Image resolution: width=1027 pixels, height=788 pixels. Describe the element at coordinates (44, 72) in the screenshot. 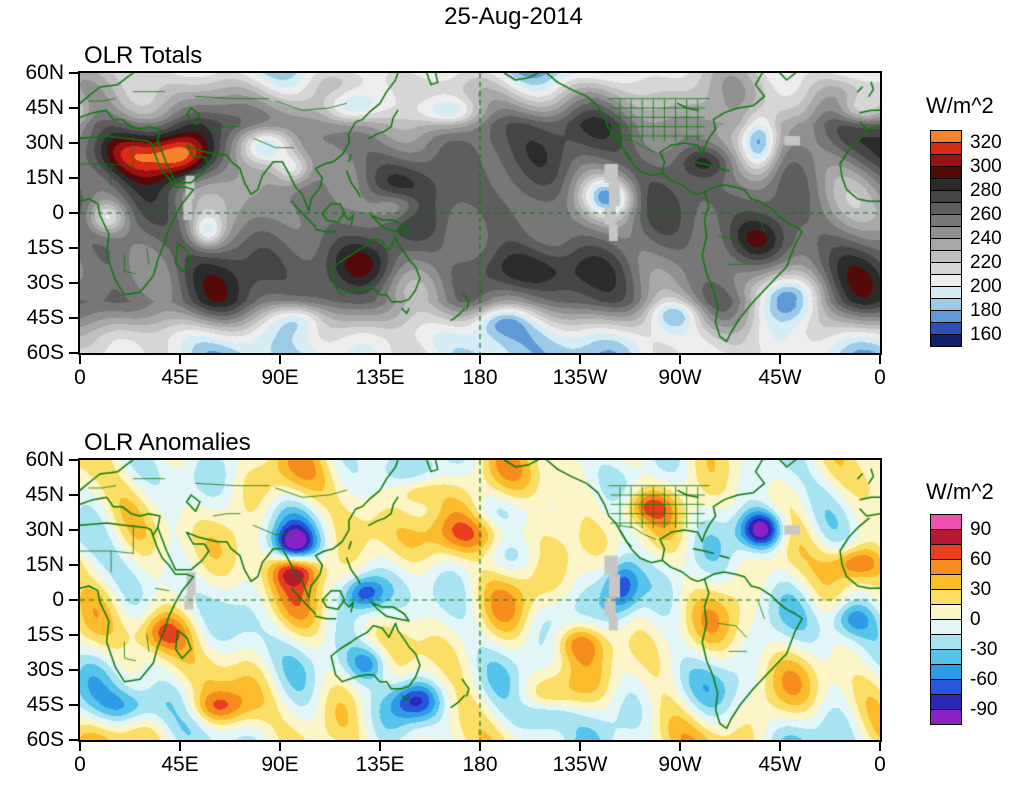

I see `lat-tick-label: 60N` at that location.